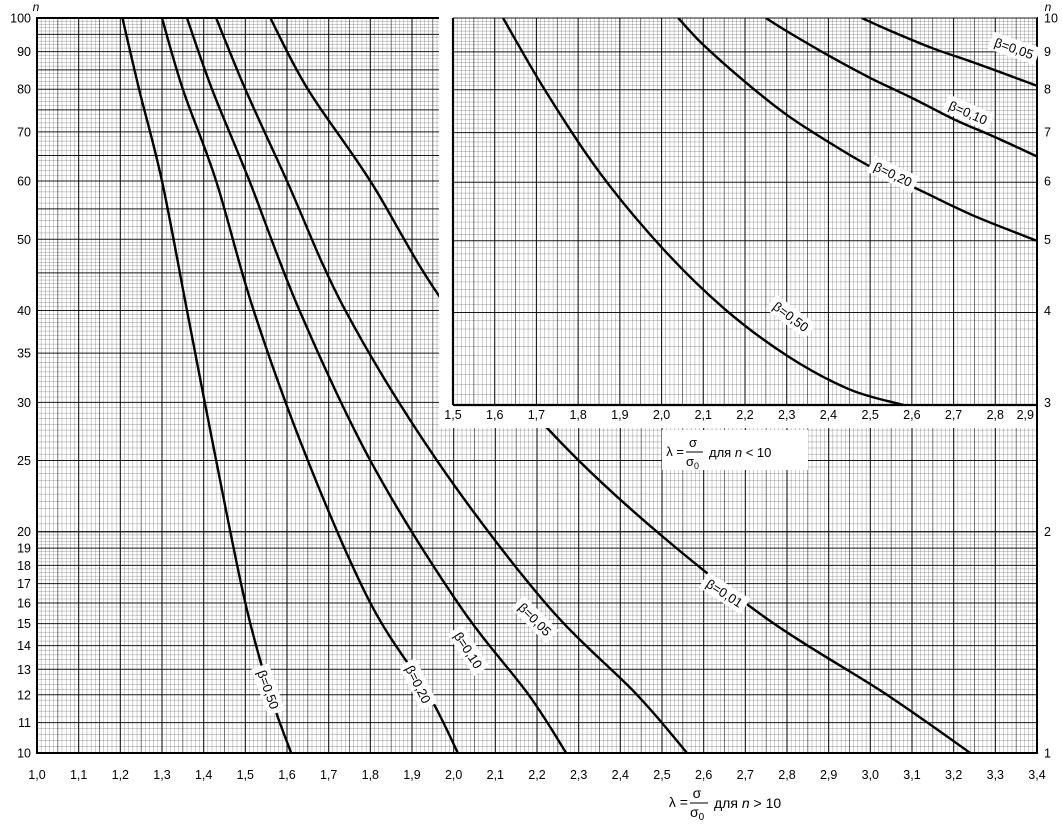 This screenshot has width=1062, height=826. What do you see at coordinates (120, 775) in the screenshot?
I see `main-x-tick-label: 1,2` at bounding box center [120, 775].